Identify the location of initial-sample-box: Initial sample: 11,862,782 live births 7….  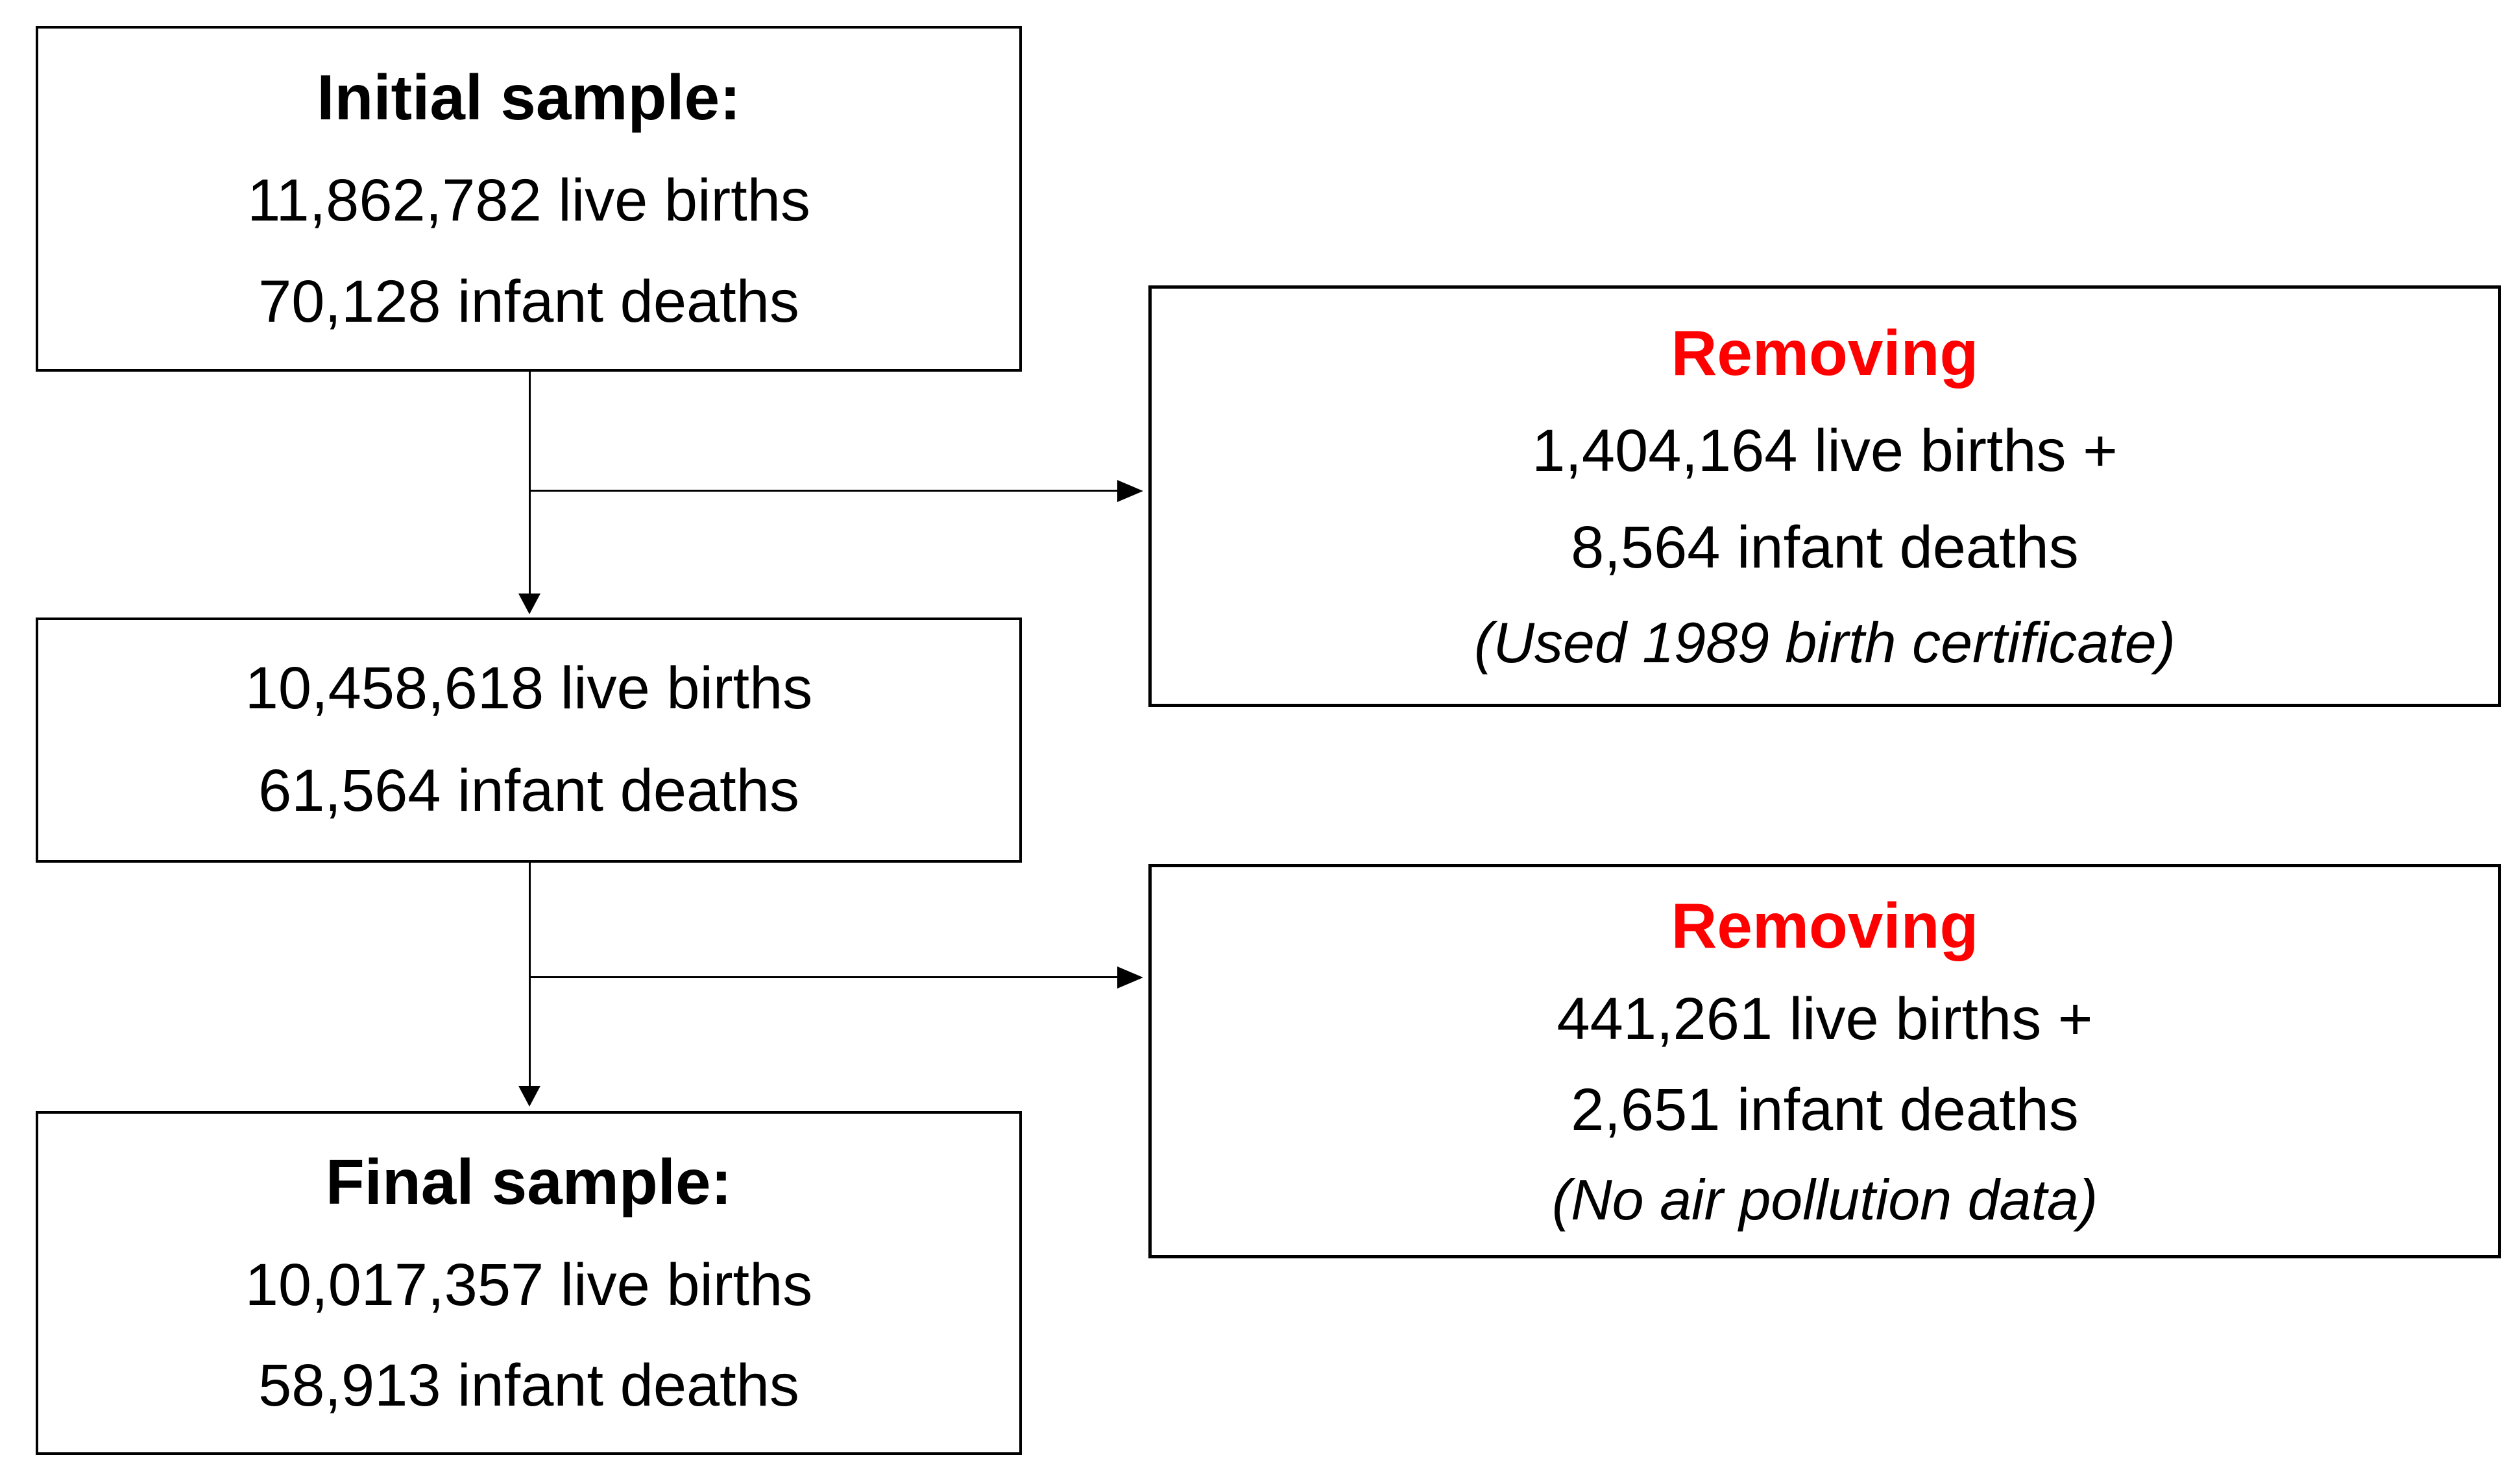
(529, 199).